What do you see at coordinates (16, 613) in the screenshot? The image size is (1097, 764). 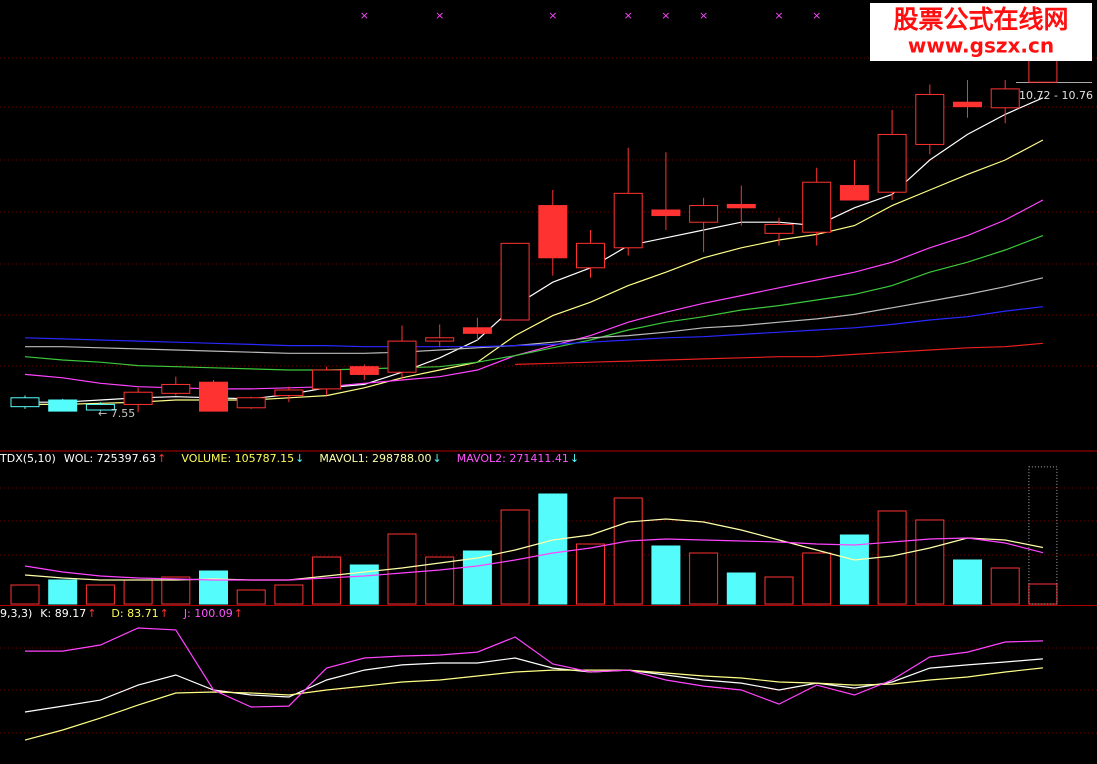 I see `panel-title: 9,3,3)` at bounding box center [16, 613].